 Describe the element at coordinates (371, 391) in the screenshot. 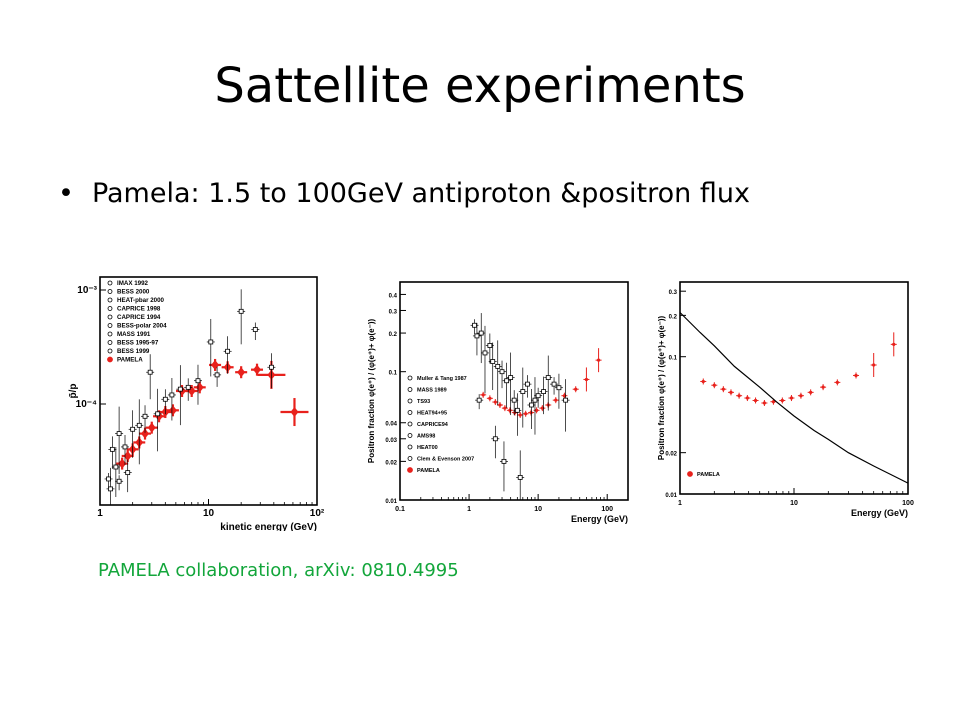

I see `y-axis-label: Positron fraction φ(e⁺) / (φ(e⁺)+ φ(e⁻))` at that location.